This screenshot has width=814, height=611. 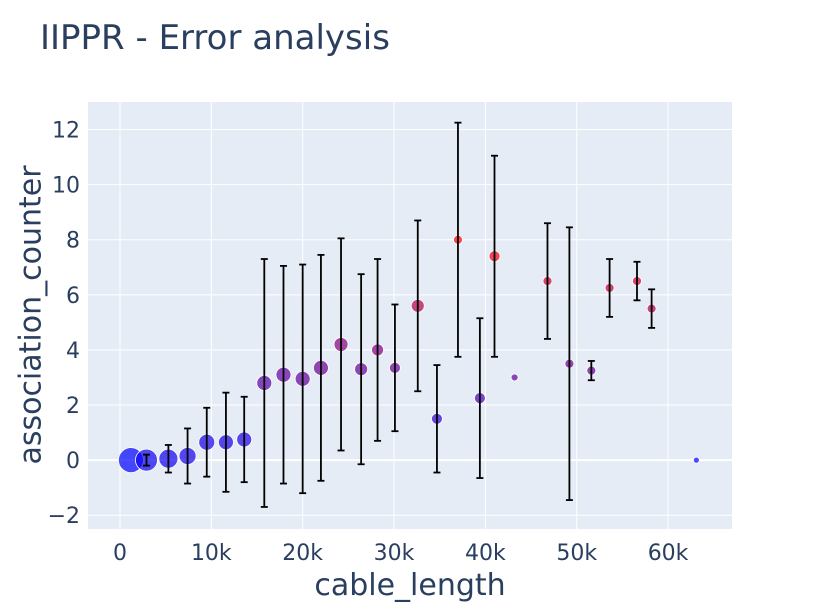 What do you see at coordinates (73, 296) in the screenshot?
I see `y-tick-label: 6` at bounding box center [73, 296].